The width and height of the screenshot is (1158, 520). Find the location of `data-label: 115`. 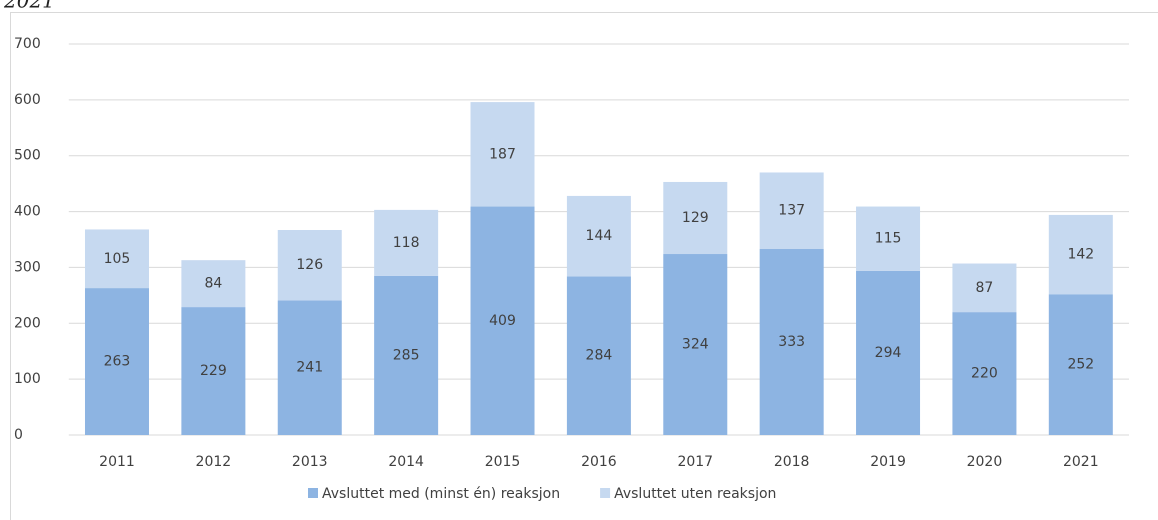

data-label: 115 is located at coordinates (888, 239).